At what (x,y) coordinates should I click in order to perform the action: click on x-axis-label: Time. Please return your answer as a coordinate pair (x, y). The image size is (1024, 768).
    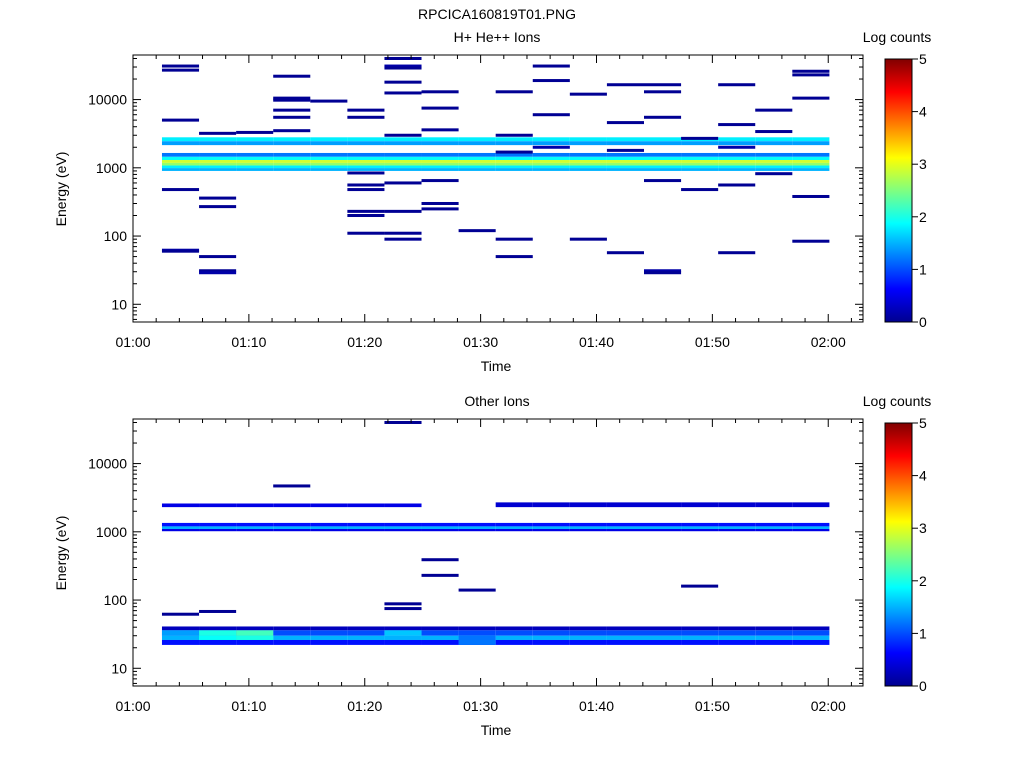
    Looking at the image, I should click on (496, 730).